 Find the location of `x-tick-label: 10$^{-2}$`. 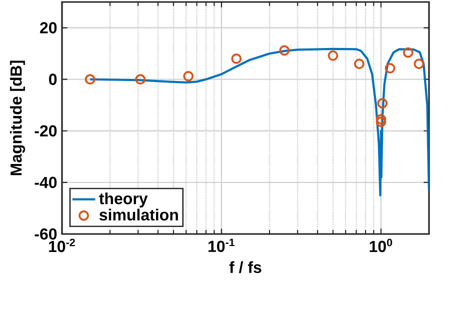

x-tick-label: 10$^{-2}$ is located at coordinates (62, 245).